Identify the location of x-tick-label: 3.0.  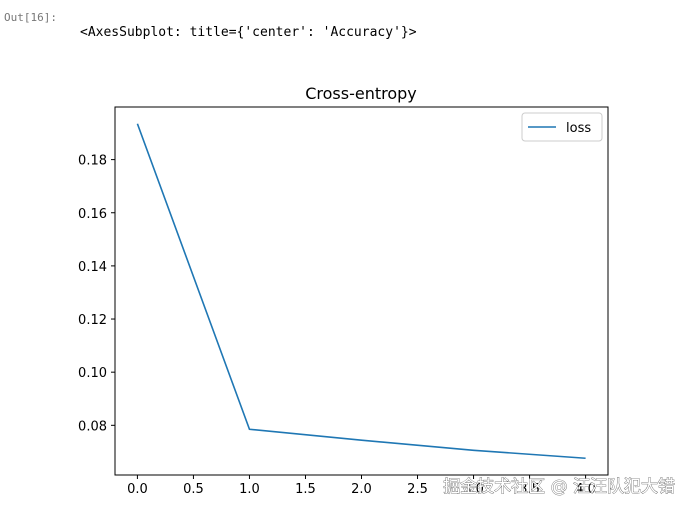
(473, 489).